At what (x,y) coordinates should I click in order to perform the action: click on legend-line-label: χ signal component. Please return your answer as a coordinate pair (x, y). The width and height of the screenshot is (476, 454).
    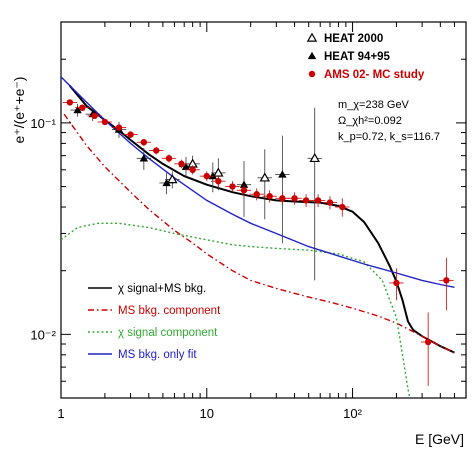
    Looking at the image, I should click on (168, 333).